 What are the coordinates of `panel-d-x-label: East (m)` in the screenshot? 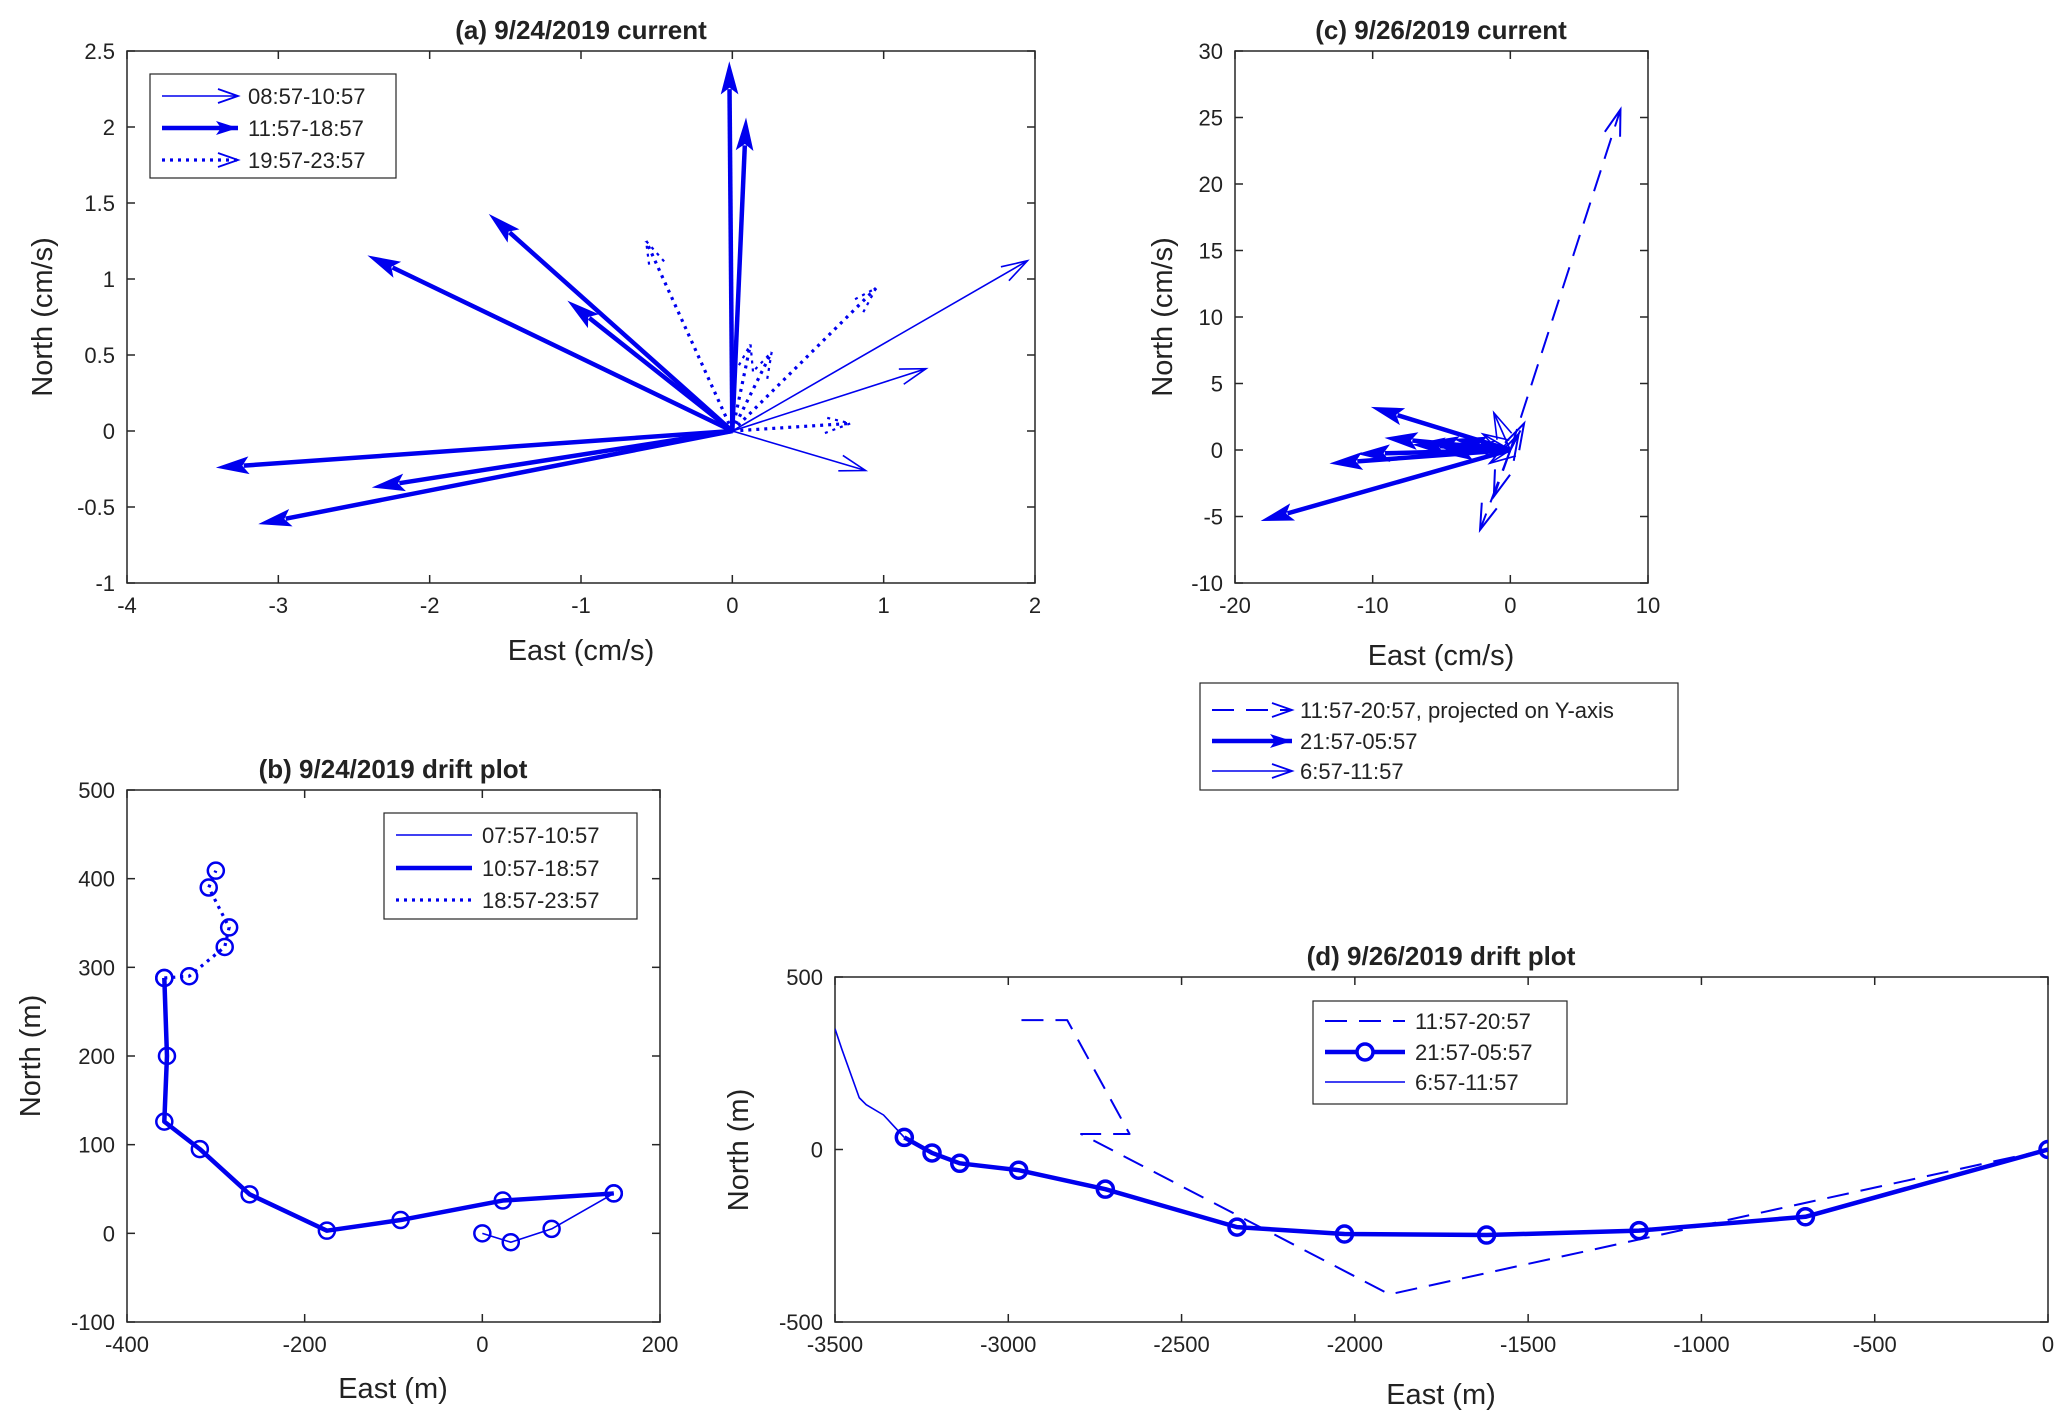 It's located at (1441, 1395).